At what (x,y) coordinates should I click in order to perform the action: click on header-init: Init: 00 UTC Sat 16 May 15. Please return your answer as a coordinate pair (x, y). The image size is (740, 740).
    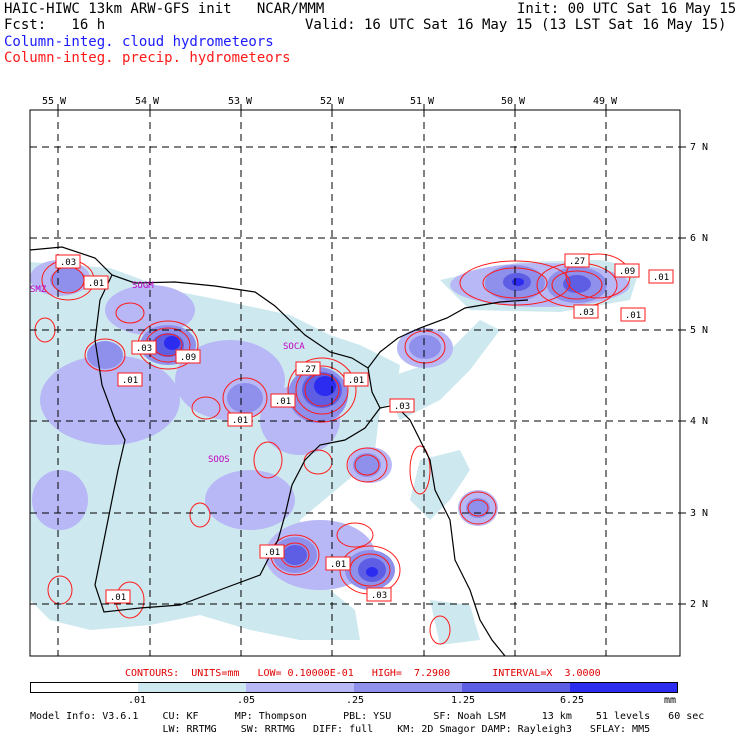
    Looking at the image, I should click on (627, 9).